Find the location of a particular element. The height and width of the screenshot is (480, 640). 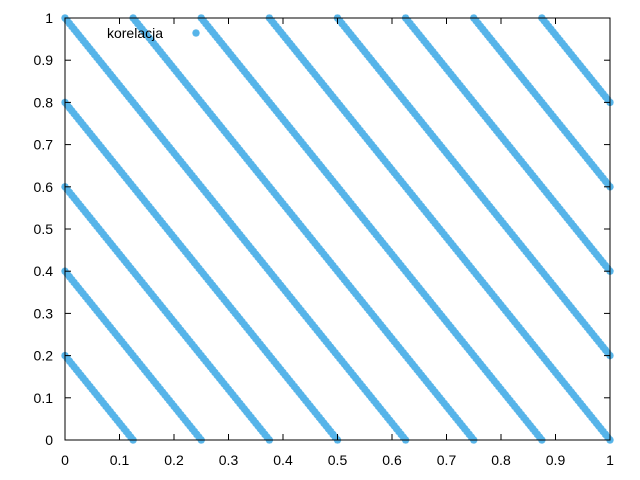

x-tick-label: 0.8 is located at coordinates (501, 460).